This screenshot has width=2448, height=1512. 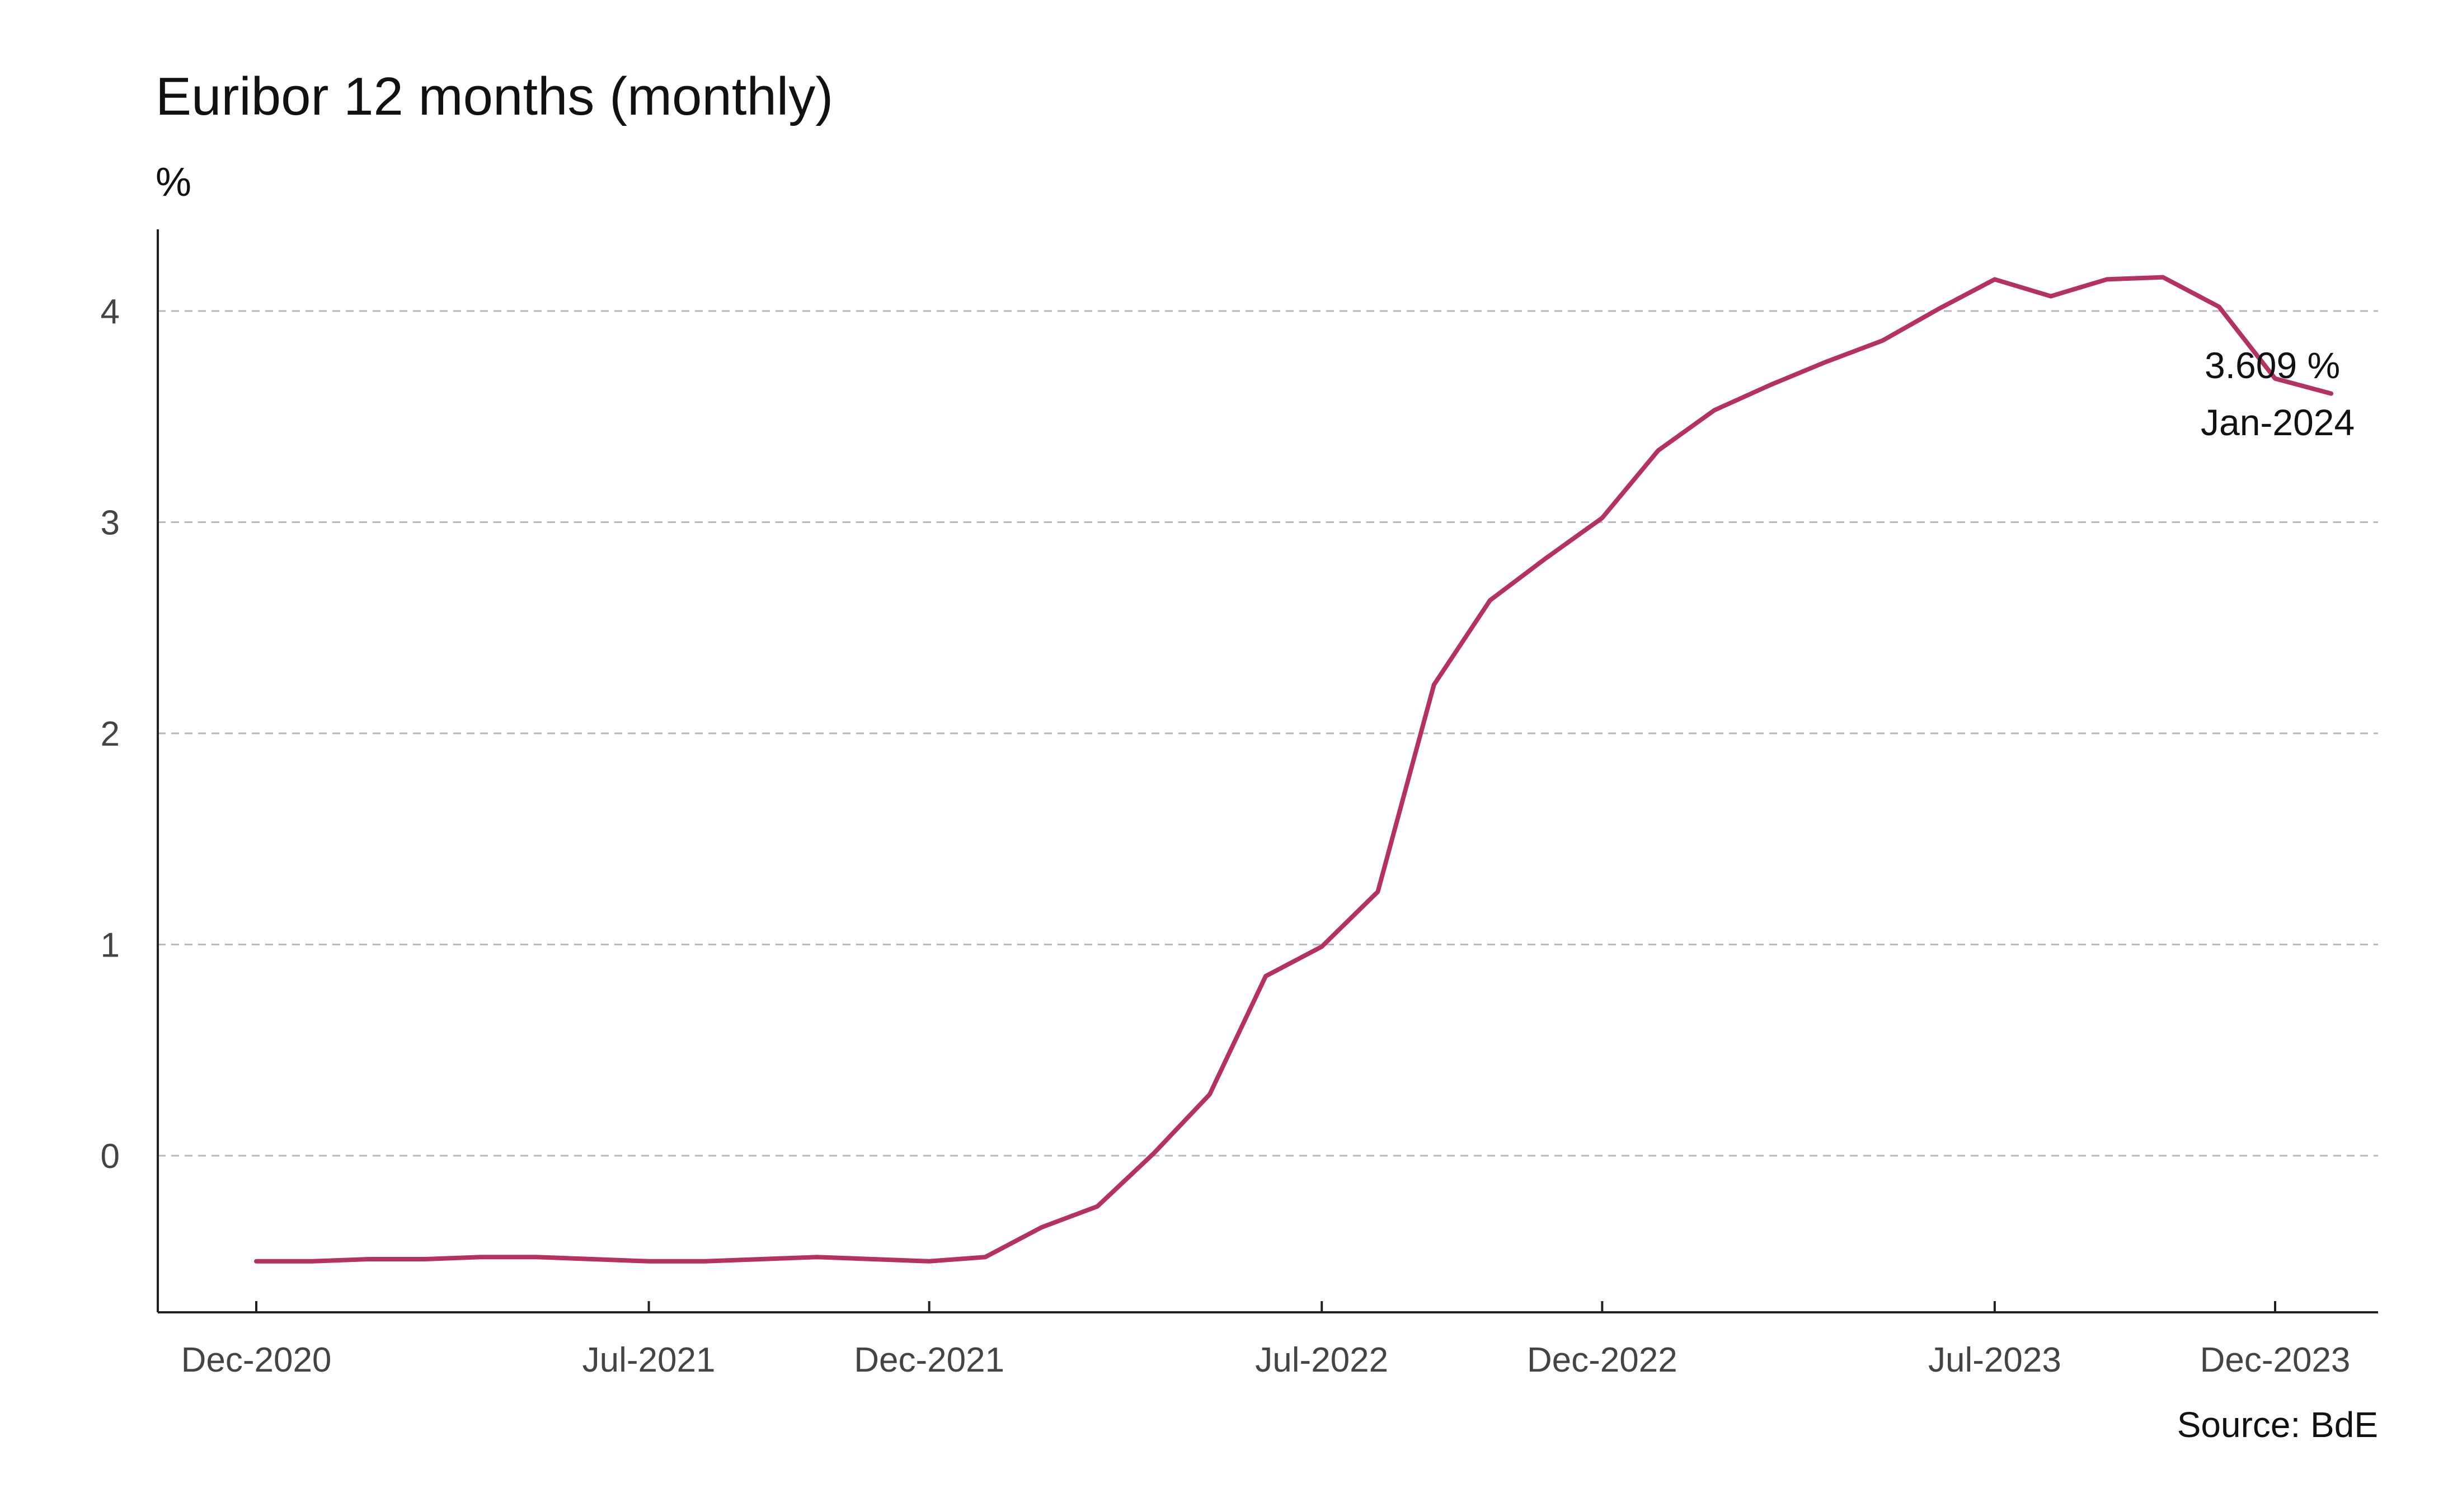 What do you see at coordinates (1994, 1360) in the screenshot?
I see `x-tick-label: Jul-2023` at bounding box center [1994, 1360].